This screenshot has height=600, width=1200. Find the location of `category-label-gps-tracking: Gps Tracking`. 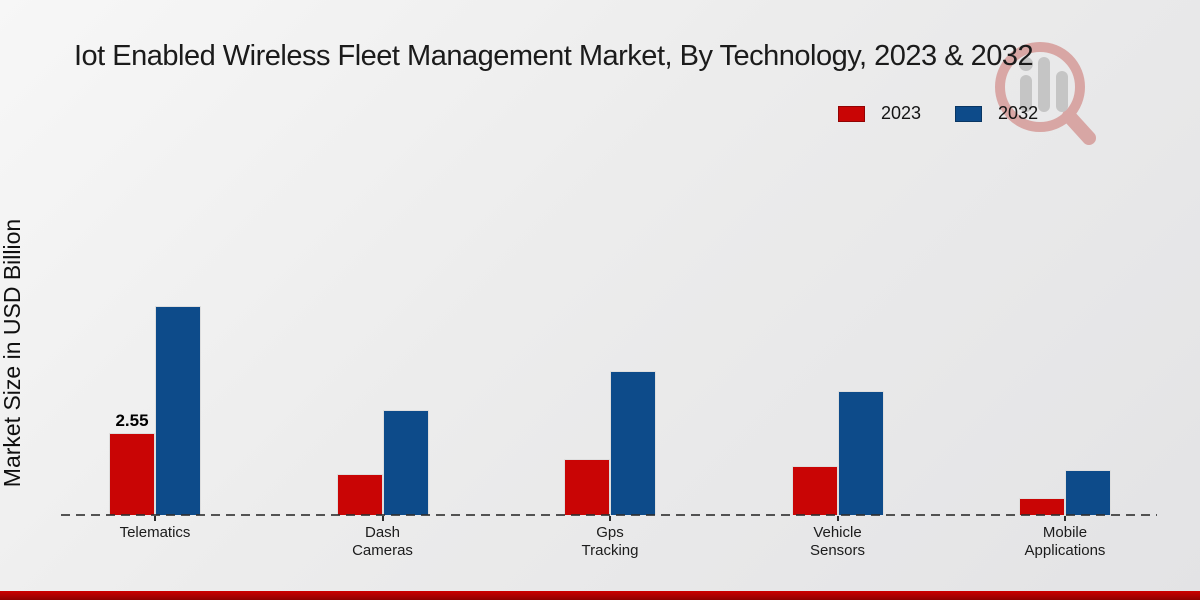

category-label-gps-tracking: Gps Tracking is located at coordinates (610, 542).